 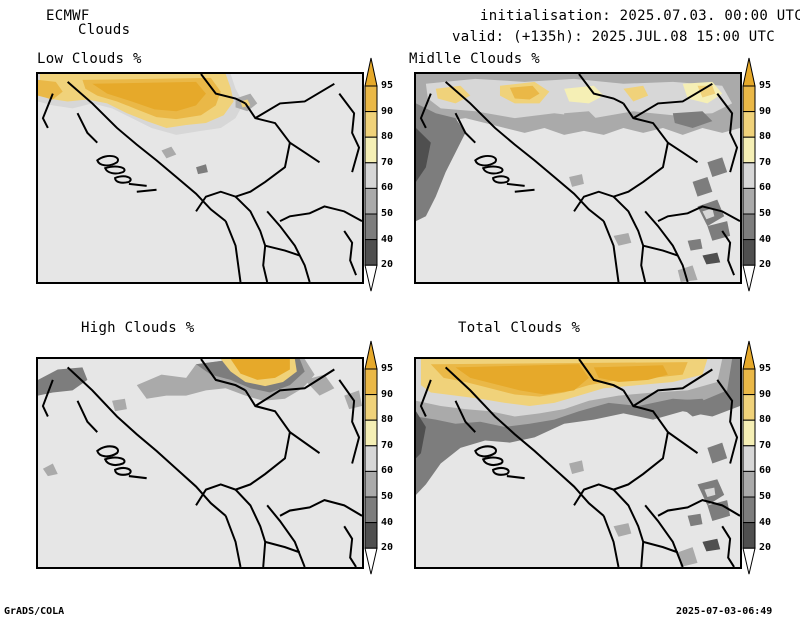 What do you see at coordinates (200, 418) in the screenshot?
I see `cloud-field-high` at bounding box center [200, 418].